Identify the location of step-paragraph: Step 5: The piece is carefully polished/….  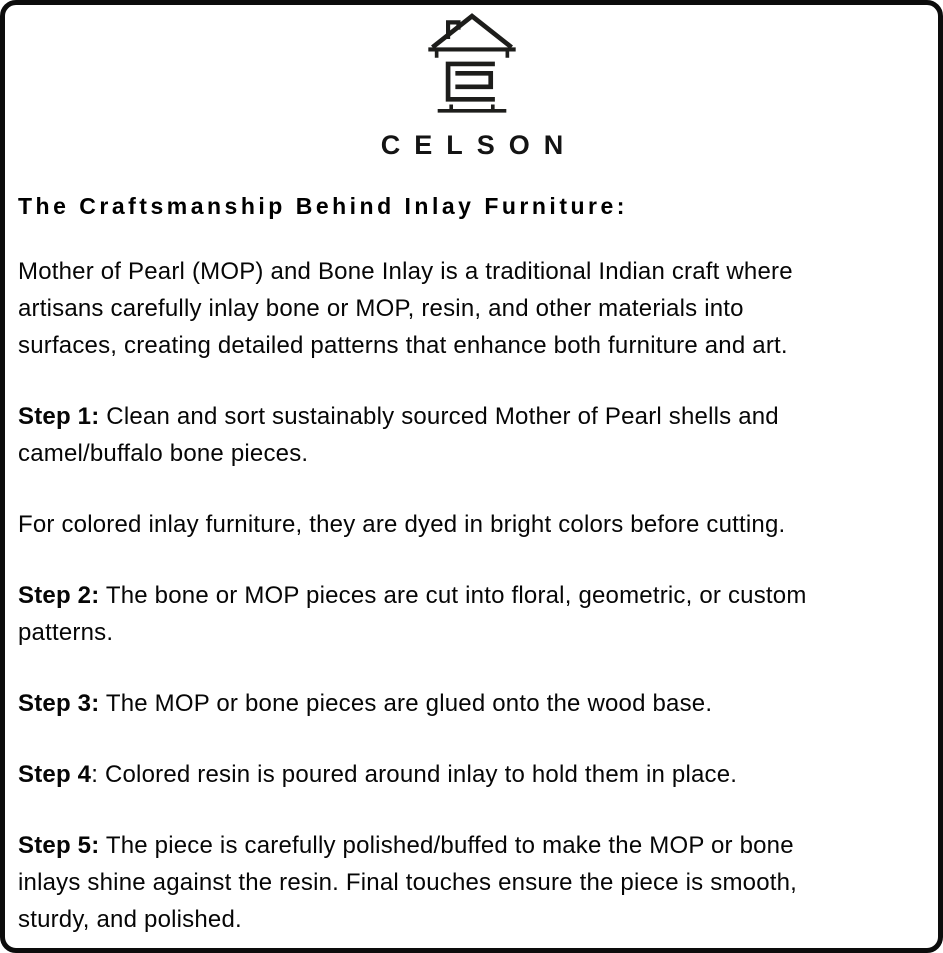
(408, 882).